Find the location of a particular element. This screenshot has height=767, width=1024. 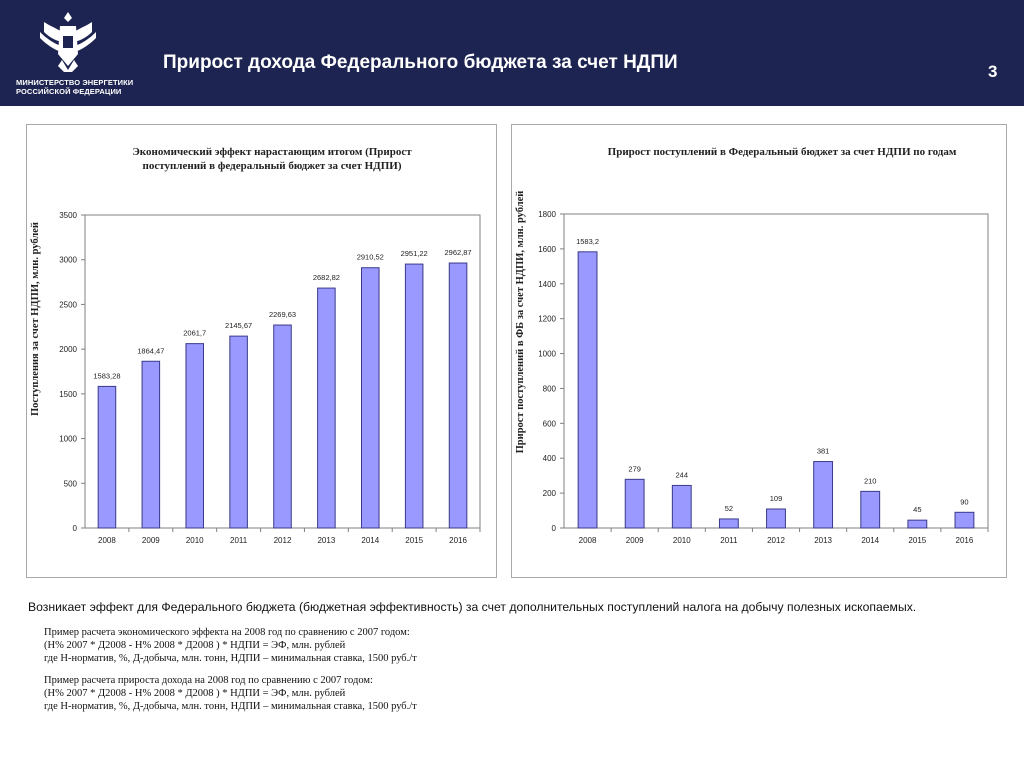

data-label: 2061,7 is located at coordinates (194, 333).